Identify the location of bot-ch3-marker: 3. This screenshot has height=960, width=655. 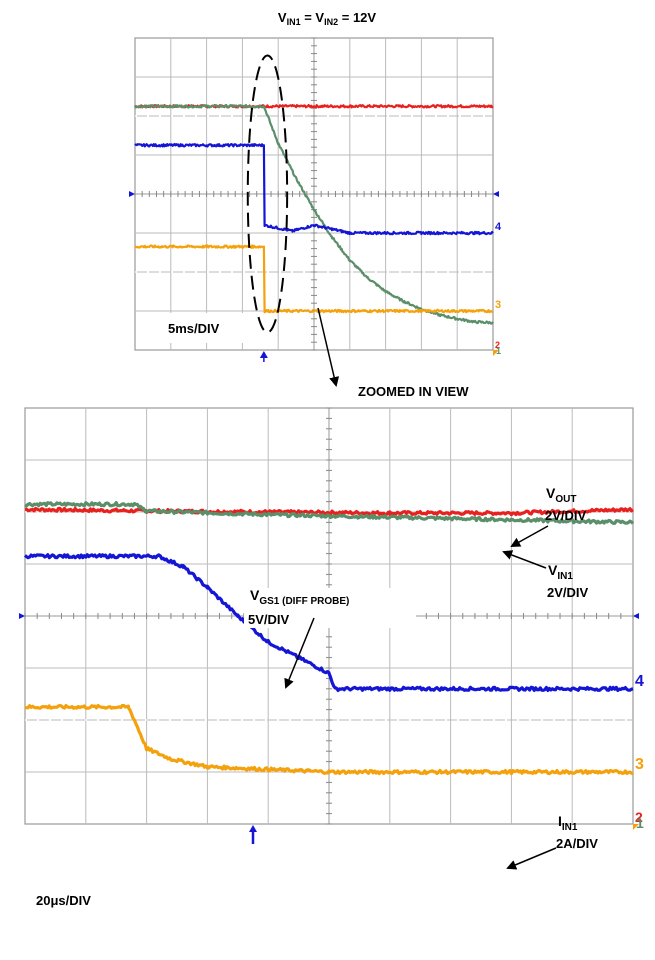
(639, 764).